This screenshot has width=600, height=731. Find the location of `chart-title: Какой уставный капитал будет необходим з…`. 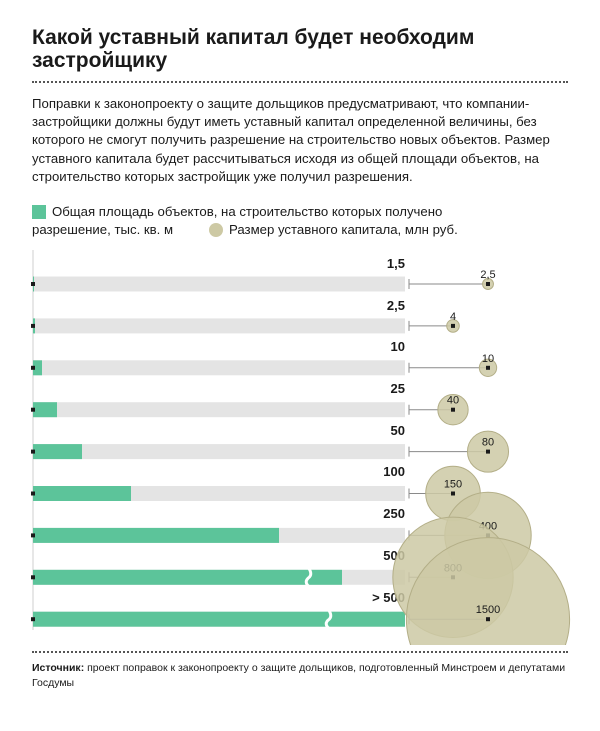

chart-title: Какой уставный капитал будет необходим з… is located at coordinates (253, 49).